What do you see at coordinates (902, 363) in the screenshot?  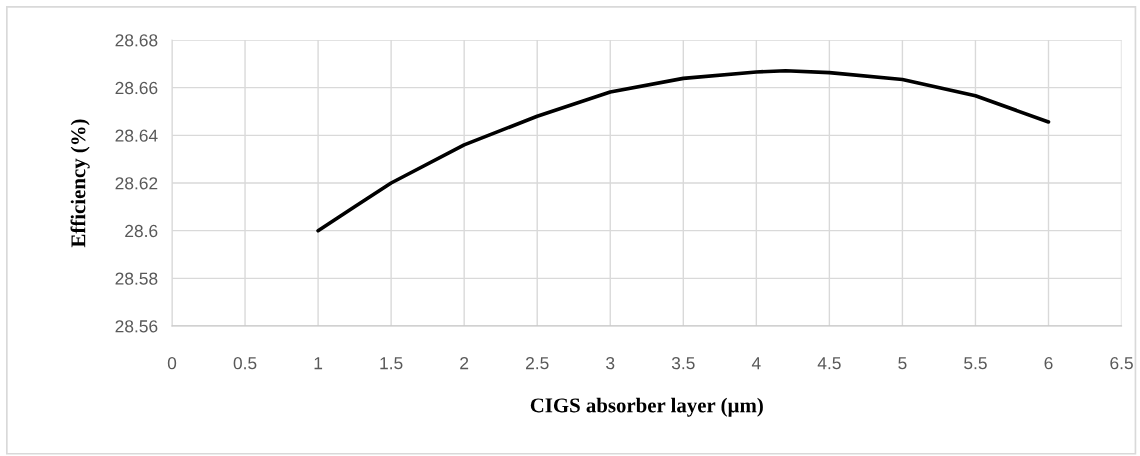 I see `x-tick-label: 5` at bounding box center [902, 363].